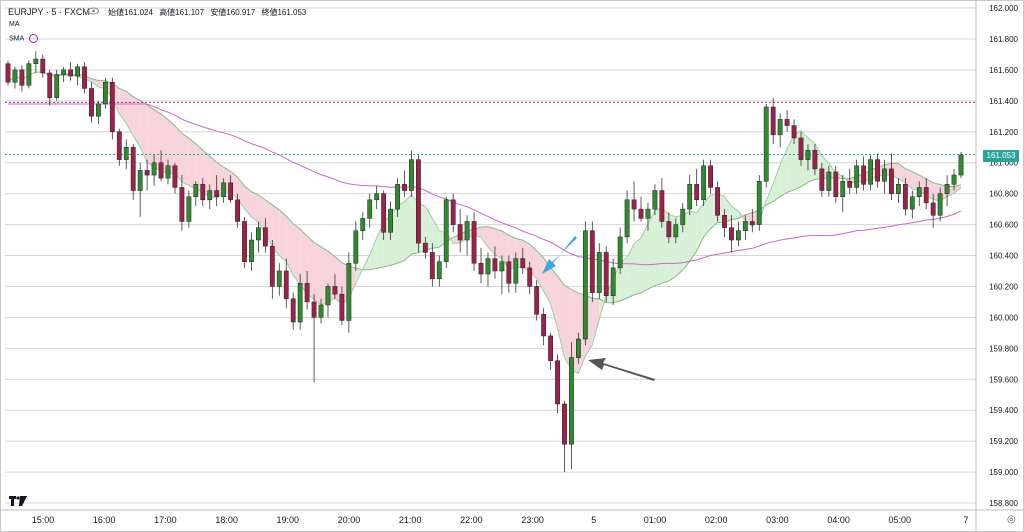 The width and height of the screenshot is (1024, 532). Describe the element at coordinates (1011, 519) in the screenshot. I see `gear-icon: ◎` at that location.